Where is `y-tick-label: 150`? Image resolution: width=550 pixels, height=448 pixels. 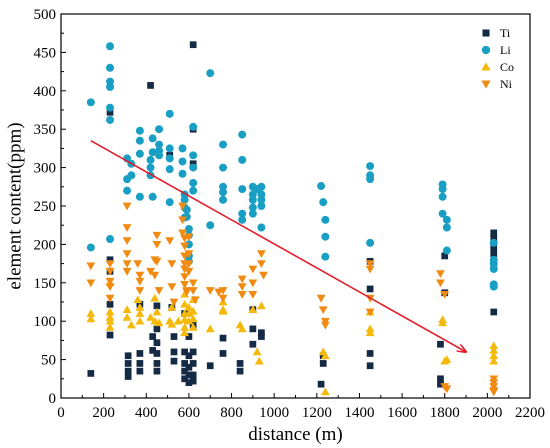
y-tick-label: 150 is located at coordinates (45, 284).